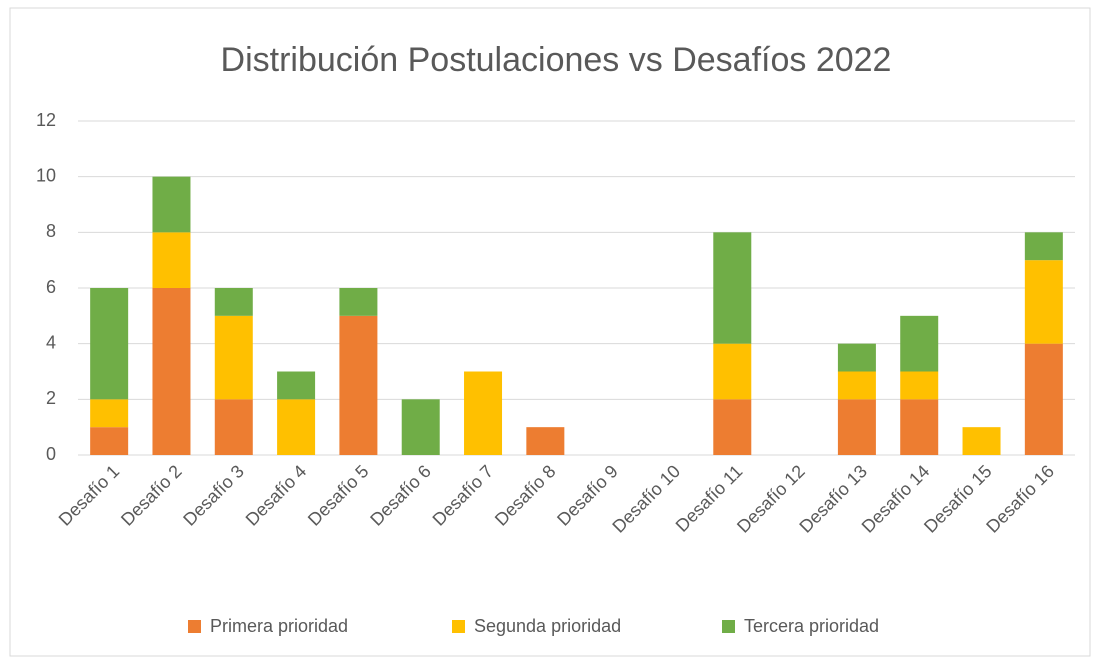 The width and height of the screenshot is (1101, 669). Describe the element at coordinates (46, 175) in the screenshot. I see `y-tick-label: 10` at that location.